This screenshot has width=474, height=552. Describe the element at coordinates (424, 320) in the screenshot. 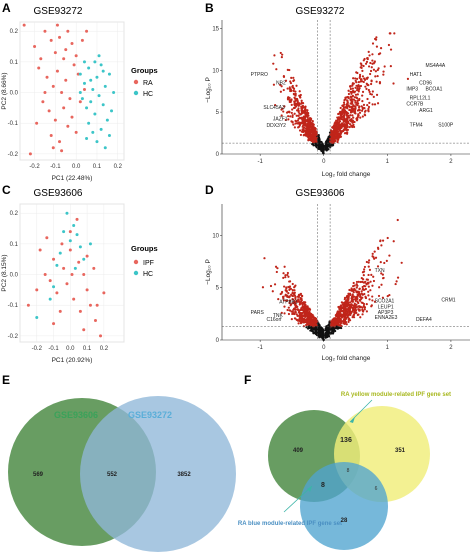

I see `gene-label: DEFA4` at that location.